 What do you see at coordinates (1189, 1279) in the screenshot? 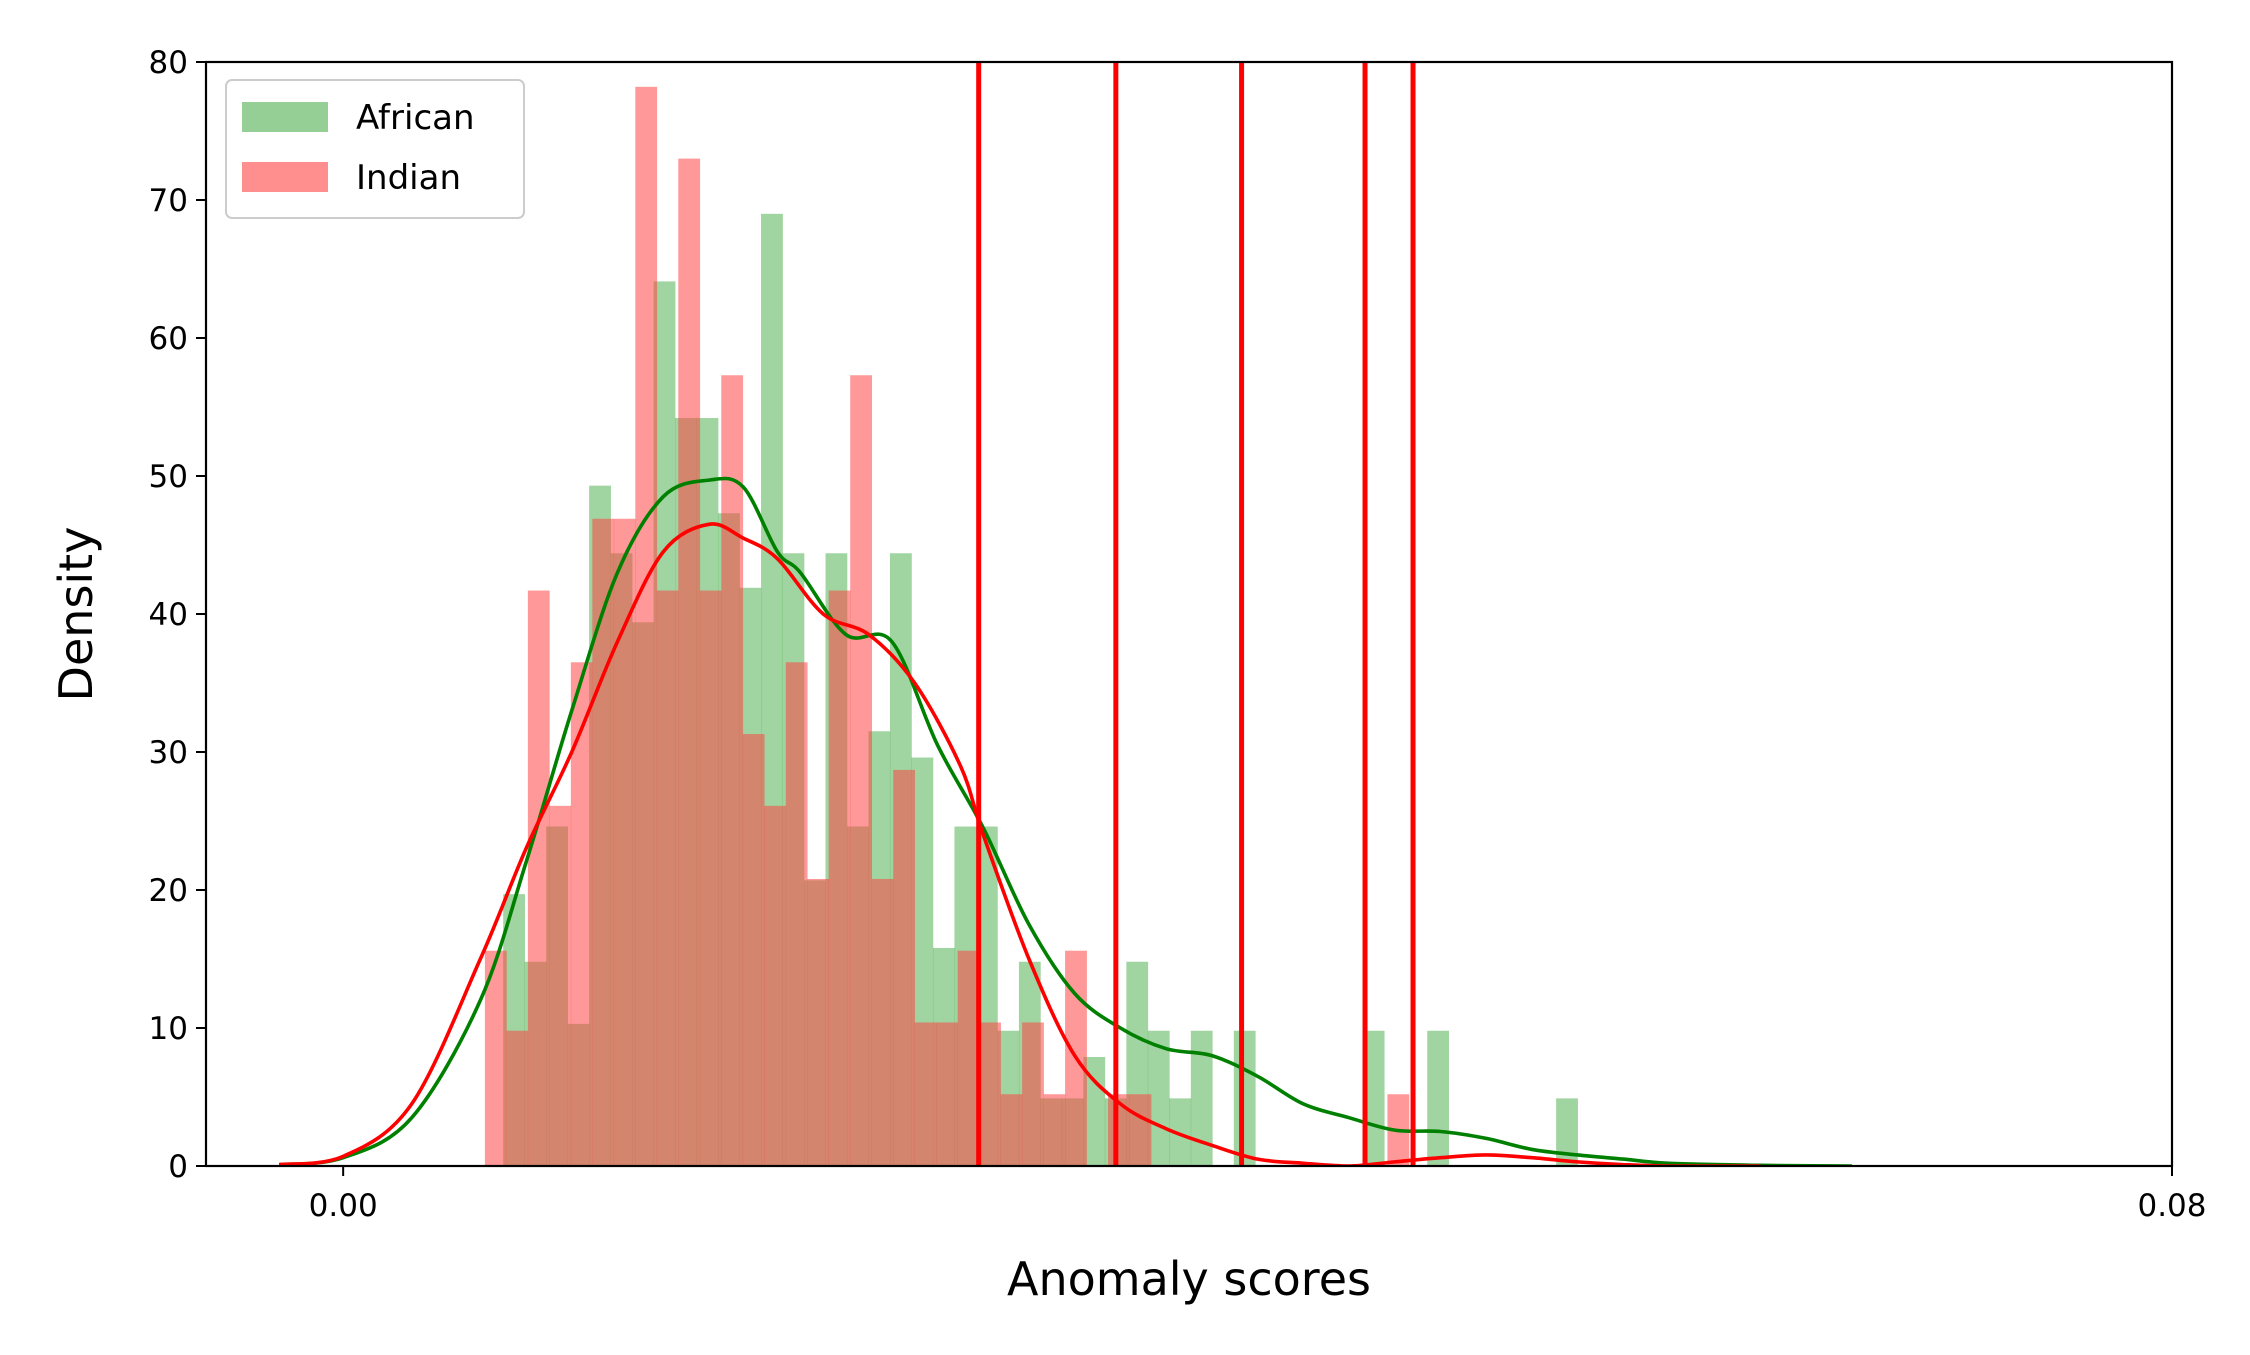
I see `x-axis-label: Anomaly scores` at bounding box center [1189, 1279].